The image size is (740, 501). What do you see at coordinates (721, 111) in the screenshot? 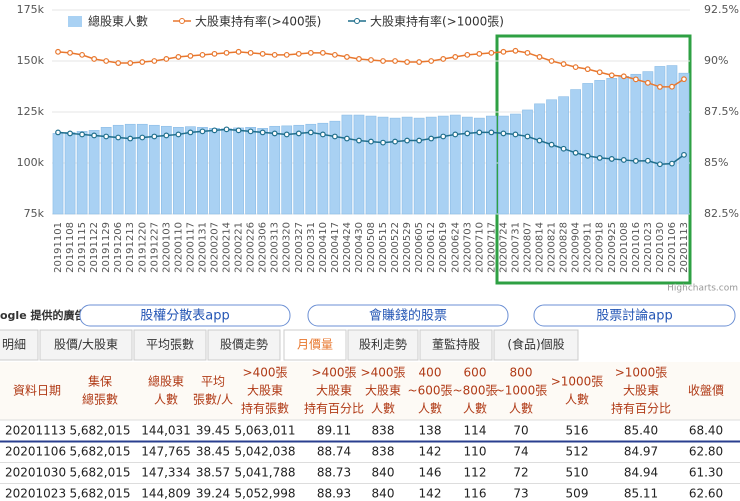
I see `y2-tick-label: 87.5%` at bounding box center [721, 111].